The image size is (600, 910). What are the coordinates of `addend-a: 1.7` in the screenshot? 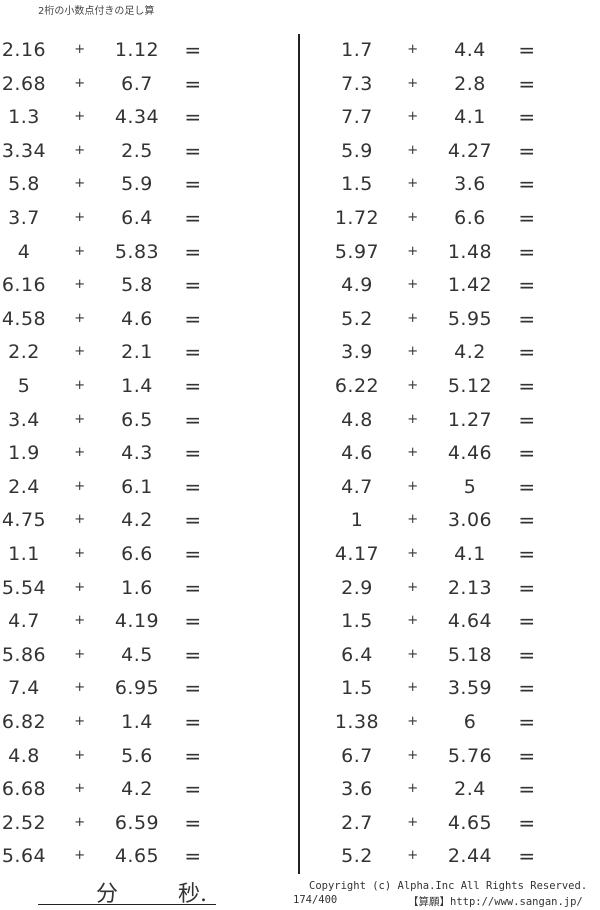 It's located at (357, 50).